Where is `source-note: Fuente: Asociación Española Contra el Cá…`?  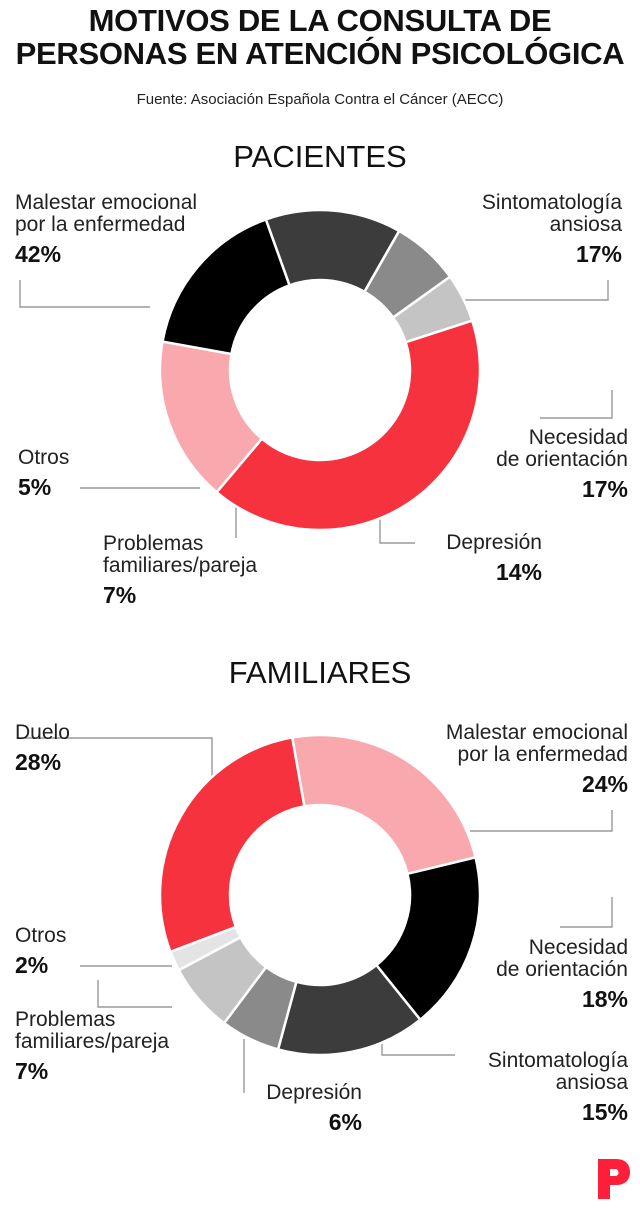
source-note: Fuente: Asociación Española Contra el Cá… is located at coordinates (320, 99).